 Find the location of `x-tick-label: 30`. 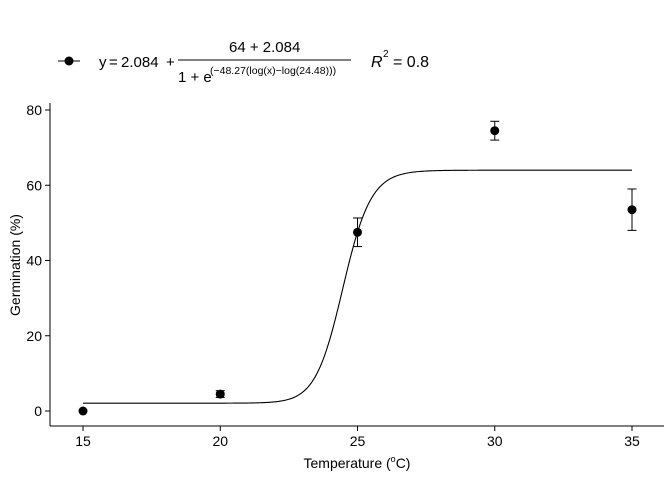

x-tick-label: 30 is located at coordinates (495, 441).